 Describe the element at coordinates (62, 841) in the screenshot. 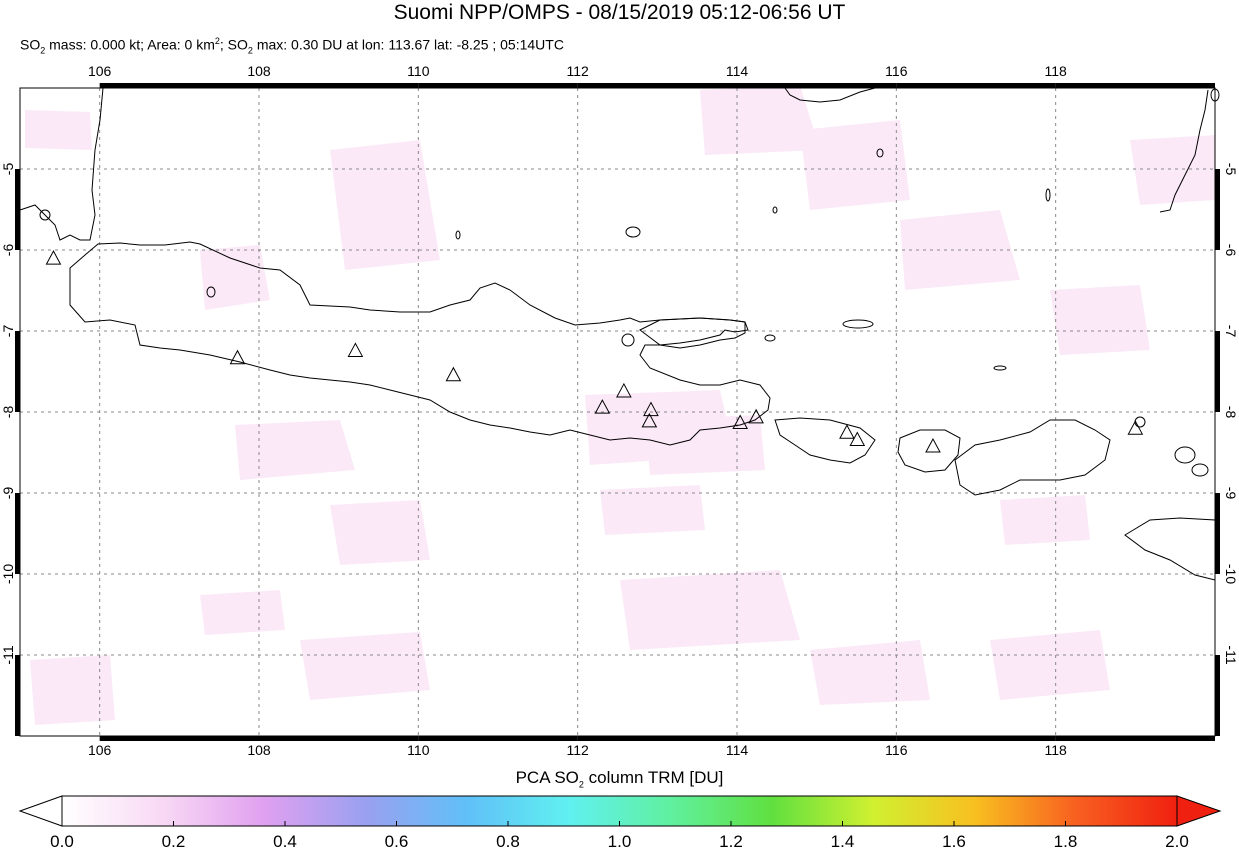

I see `colorbar-tick-label: 0.0` at that location.